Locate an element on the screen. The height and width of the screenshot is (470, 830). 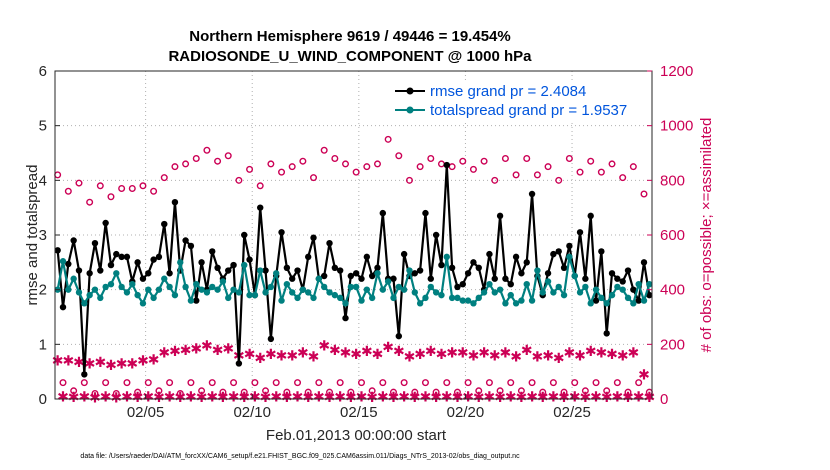
x-tick-label: 02/15 is located at coordinates (359, 412).